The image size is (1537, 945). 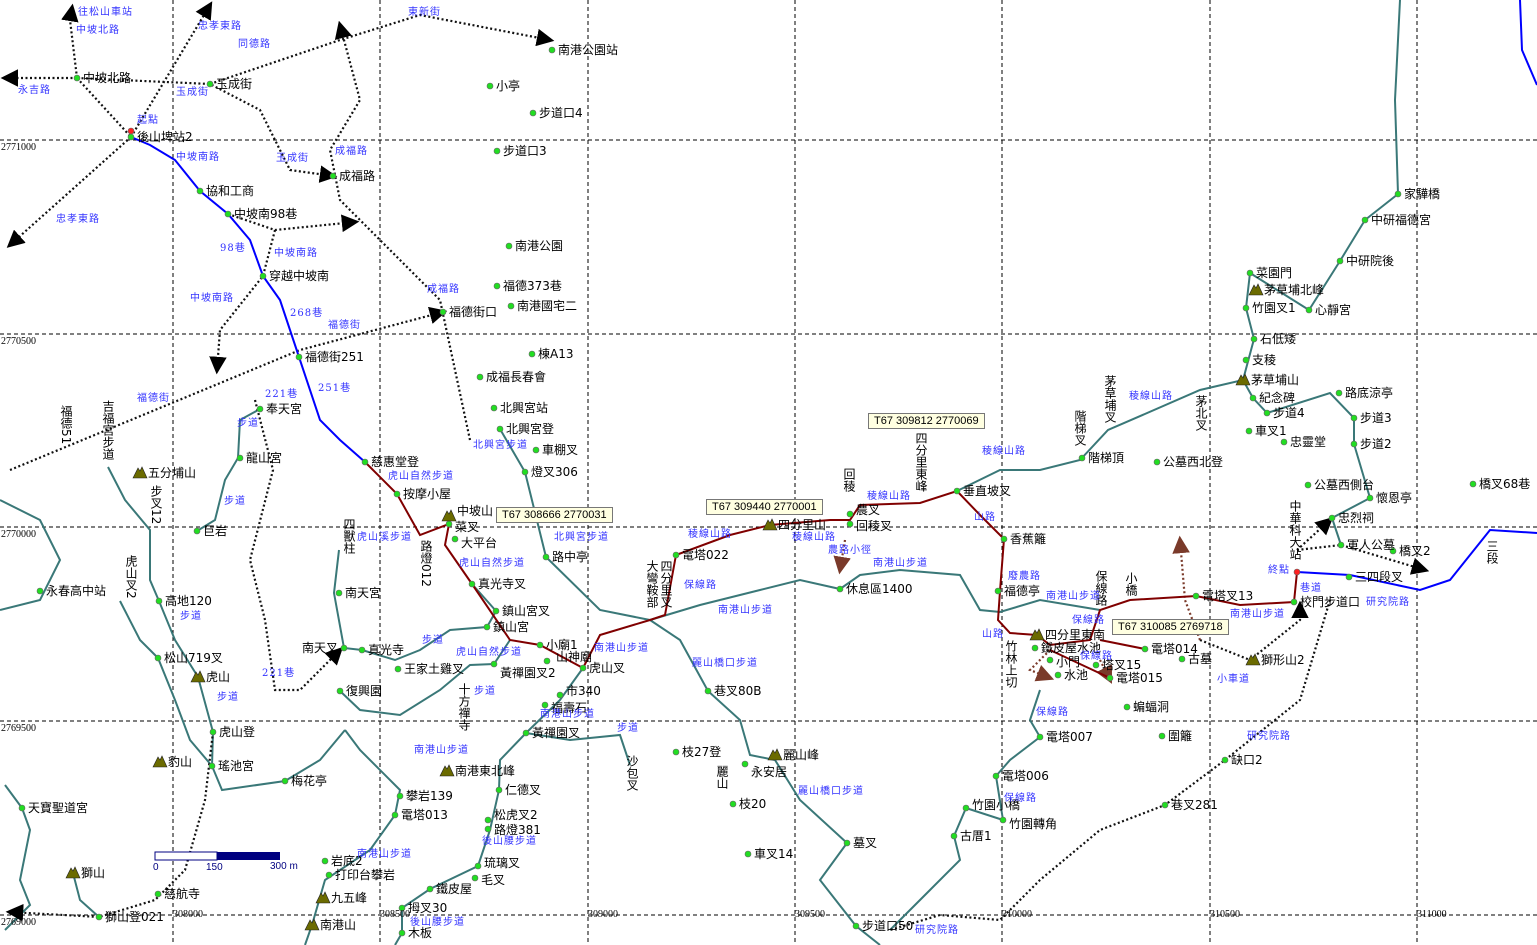 What do you see at coordinates (454, 889) in the screenshot?
I see `waypoint-label: 鐵皮屋` at bounding box center [454, 889].